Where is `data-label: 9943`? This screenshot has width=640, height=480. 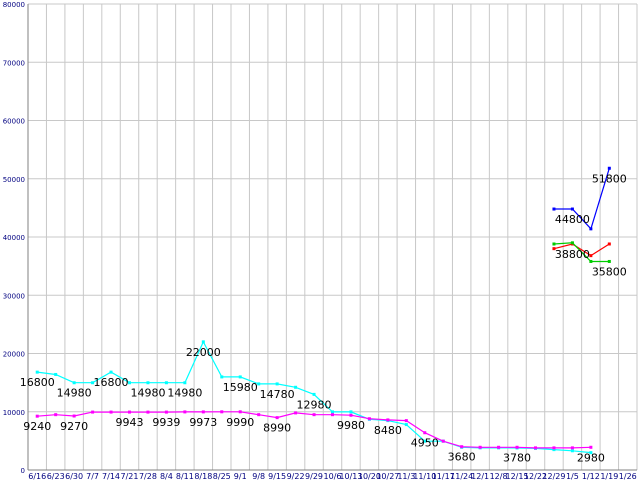
data-label: 9943 is located at coordinates (130, 422).